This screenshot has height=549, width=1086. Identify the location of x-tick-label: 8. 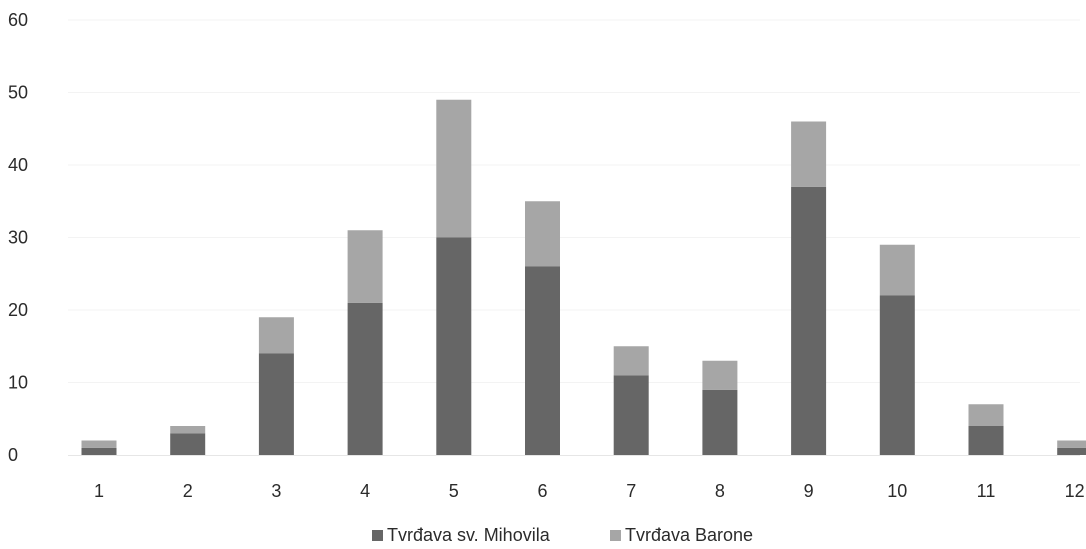
(720, 491).